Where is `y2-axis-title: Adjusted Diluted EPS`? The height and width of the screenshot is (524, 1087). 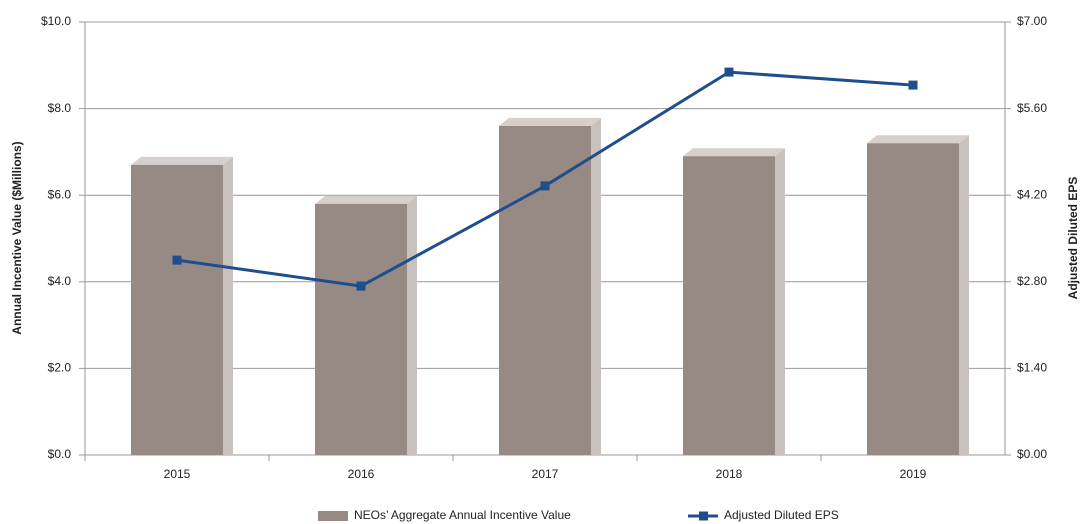 y2-axis-title: Adjusted Diluted EPS is located at coordinates (1073, 238).